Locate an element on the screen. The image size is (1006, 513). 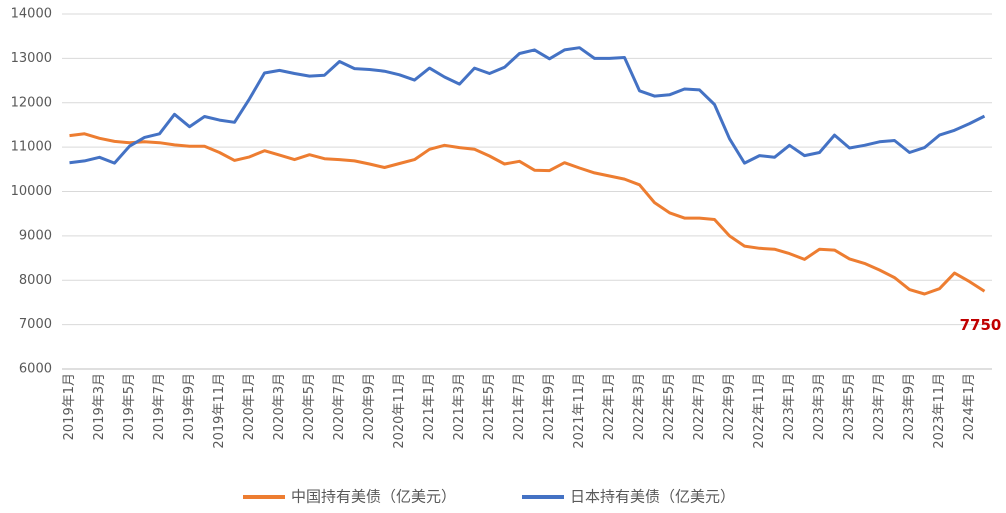
x-tick-label: 2021年3月 is located at coordinates (459, 406).